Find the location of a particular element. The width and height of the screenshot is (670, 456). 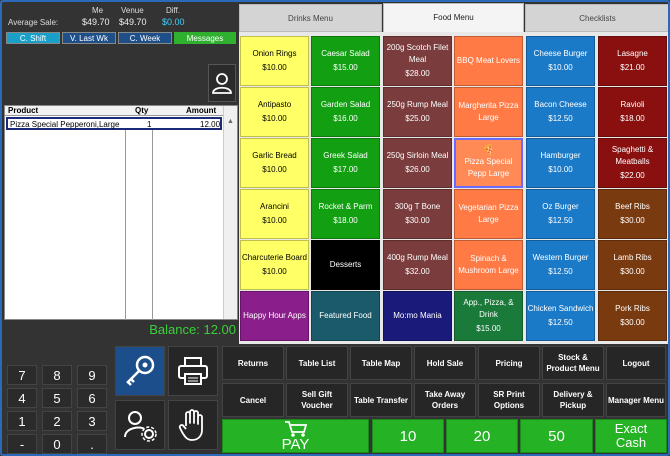

exact-cash-button: Exact Cash is located at coordinates (631, 436).